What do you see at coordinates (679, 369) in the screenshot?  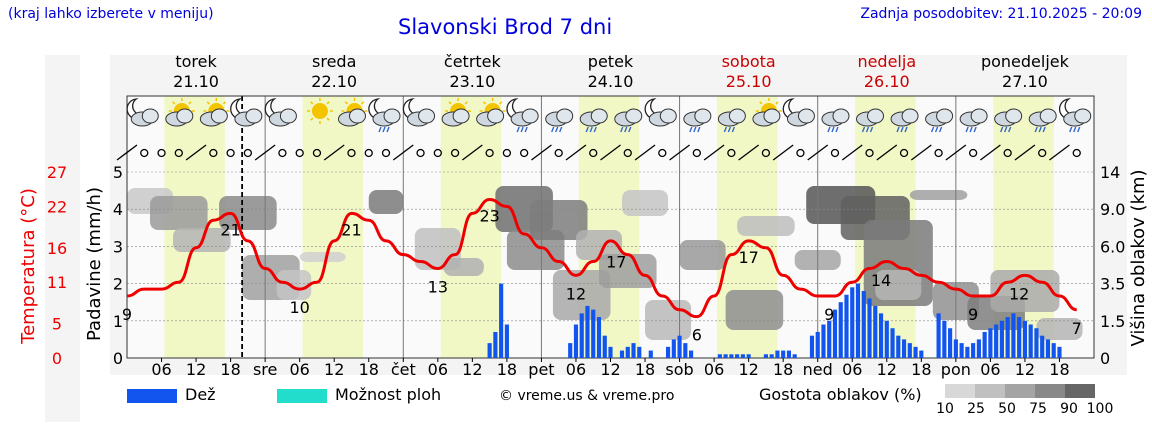 I see `time-tick-label: sob` at bounding box center [679, 369].